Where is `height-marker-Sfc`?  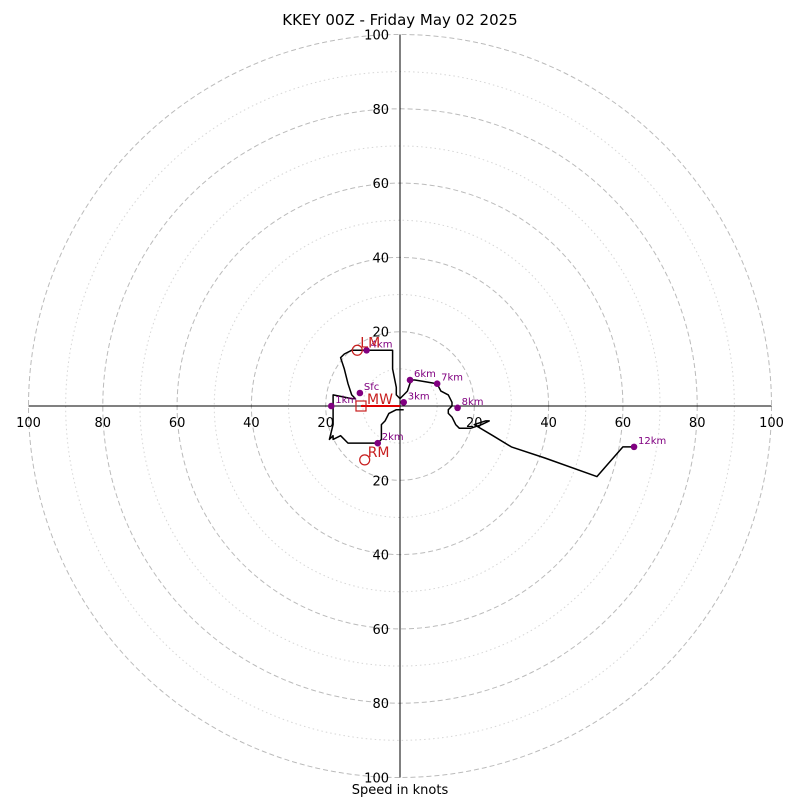 height-marker-Sfc is located at coordinates (360, 393).